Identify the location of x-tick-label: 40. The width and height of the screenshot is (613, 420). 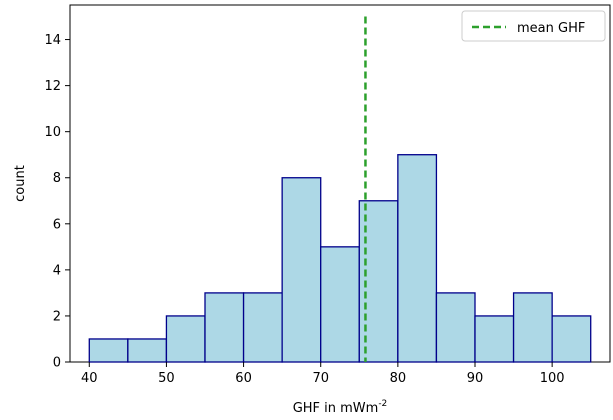
(89, 378).